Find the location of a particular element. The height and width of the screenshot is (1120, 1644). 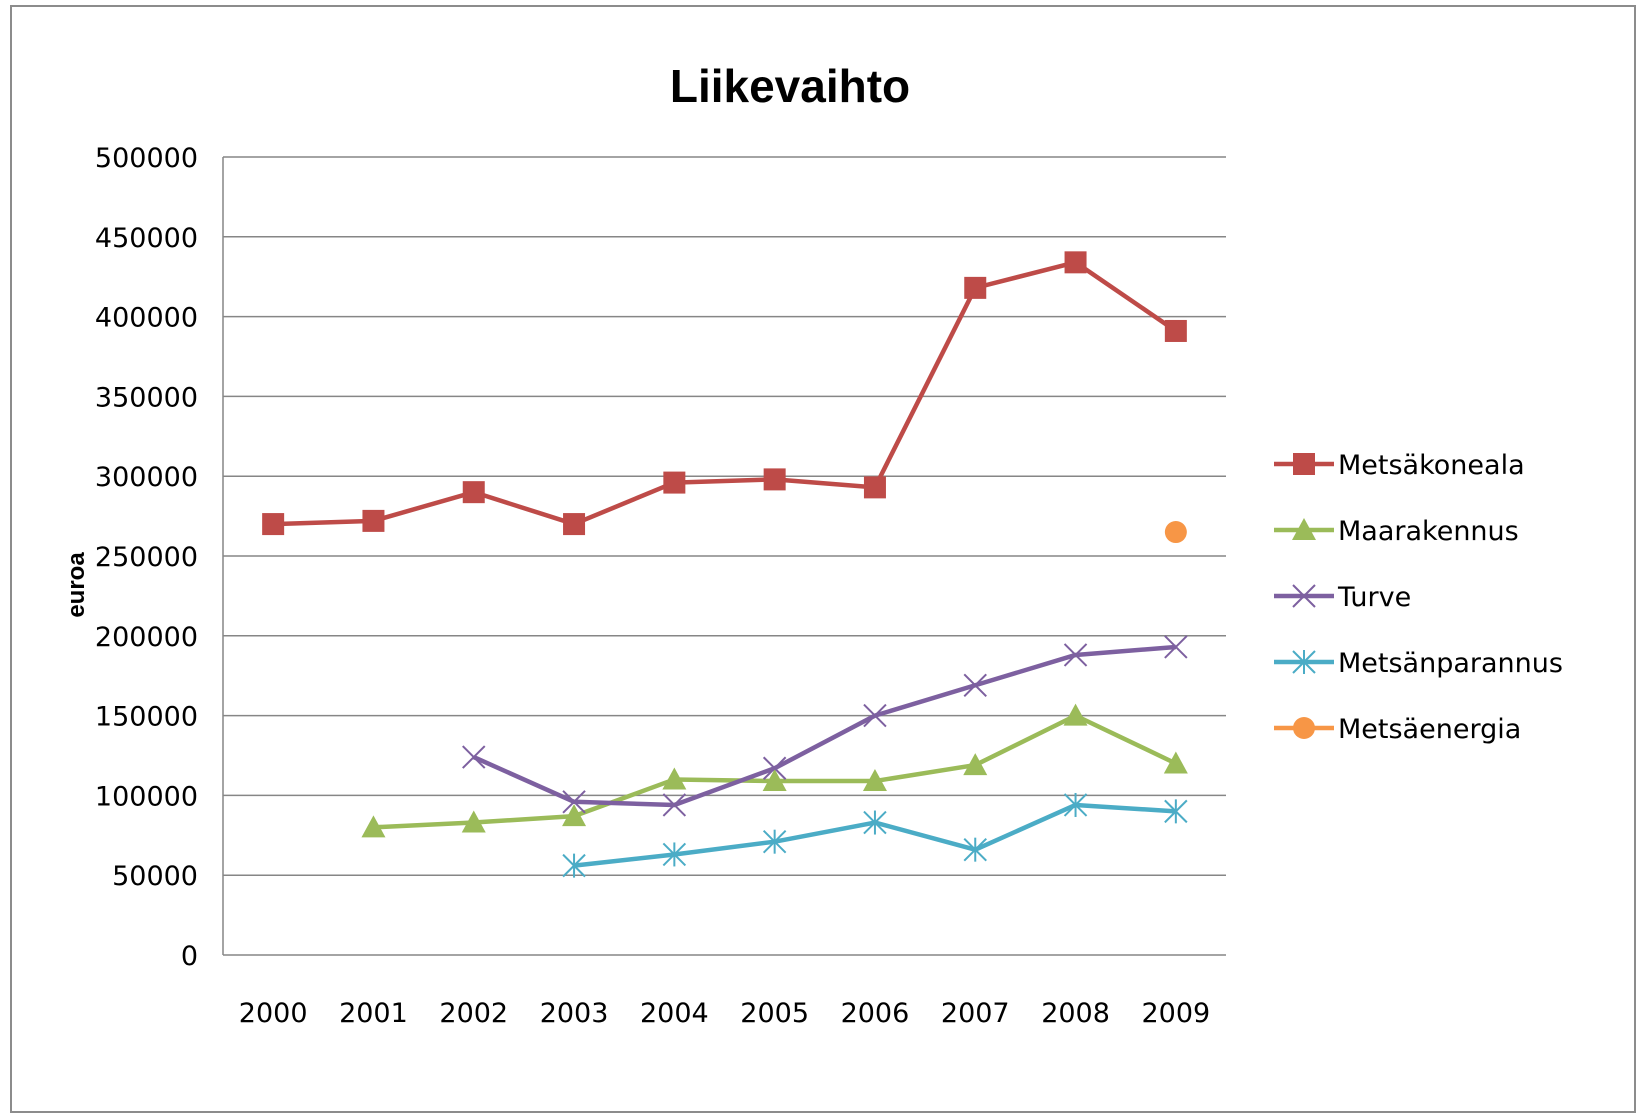

legend-item-mets-koneala: Metsäkoneala is located at coordinates (1399, 465).